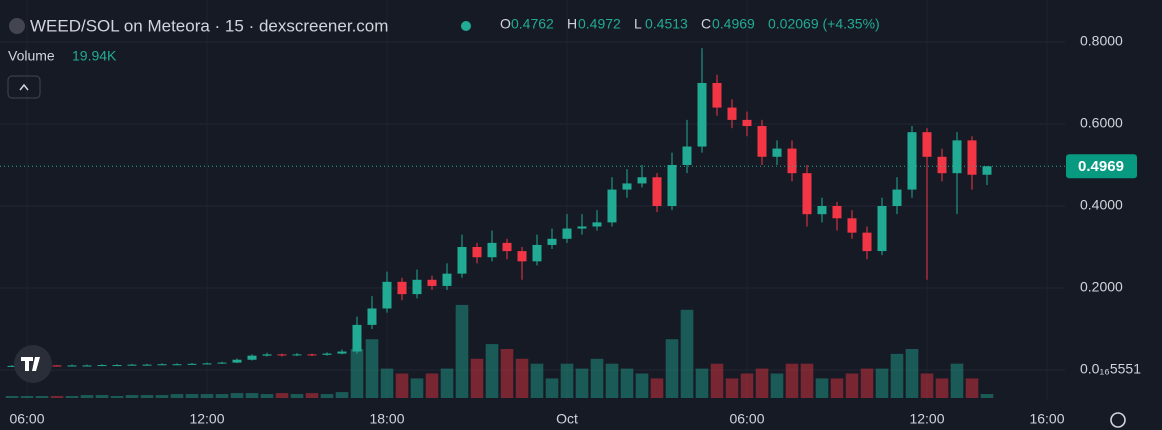 The height and width of the screenshot is (430, 1162). Describe the element at coordinates (386, 419) in the screenshot. I see `x-tick-label: 18:00` at that location.